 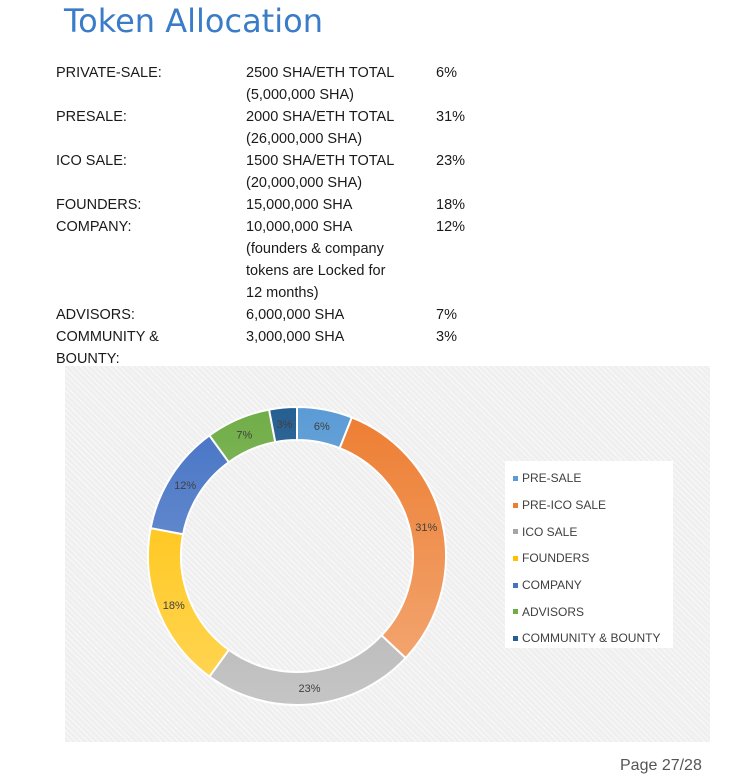 I want to click on page-title: Token Allocation, so click(x=193, y=21).